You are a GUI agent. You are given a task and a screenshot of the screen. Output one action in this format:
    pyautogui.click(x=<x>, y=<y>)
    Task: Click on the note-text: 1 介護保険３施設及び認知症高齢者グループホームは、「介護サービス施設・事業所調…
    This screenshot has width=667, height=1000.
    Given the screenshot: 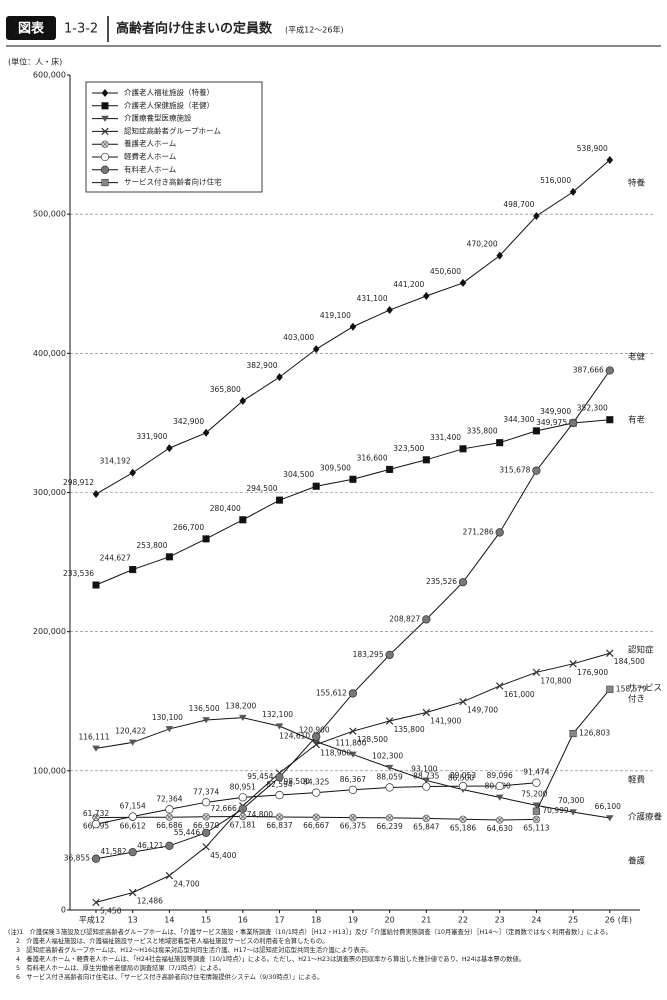 What is the action you would take?
    pyautogui.click(x=315, y=932)
    